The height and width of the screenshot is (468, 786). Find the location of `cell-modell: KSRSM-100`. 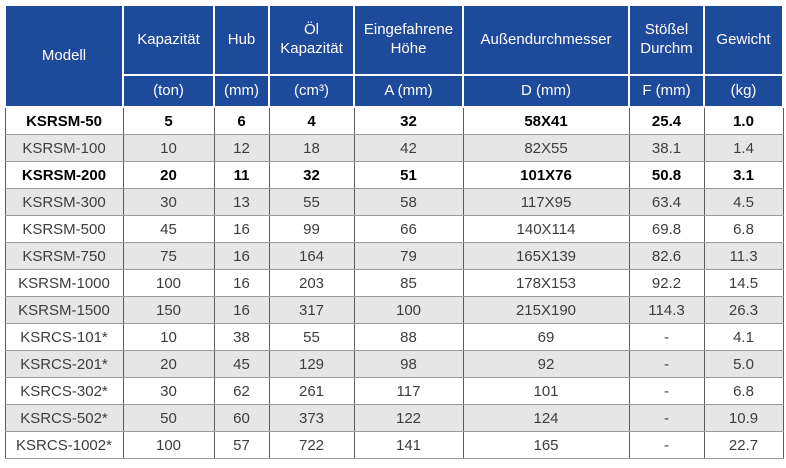

cell-modell: KSRSM-100 is located at coordinates (64, 148).